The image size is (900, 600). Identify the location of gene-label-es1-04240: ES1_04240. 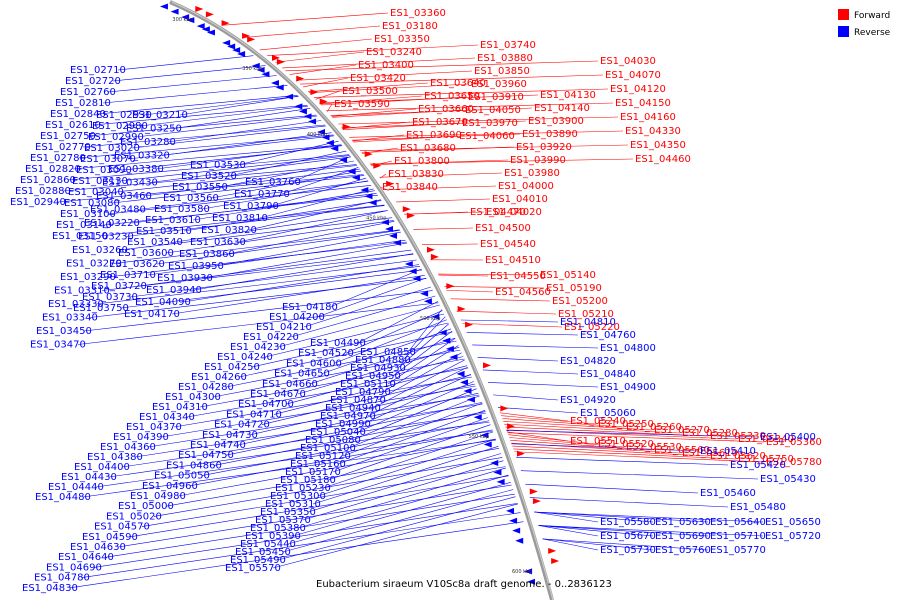
(245, 357).